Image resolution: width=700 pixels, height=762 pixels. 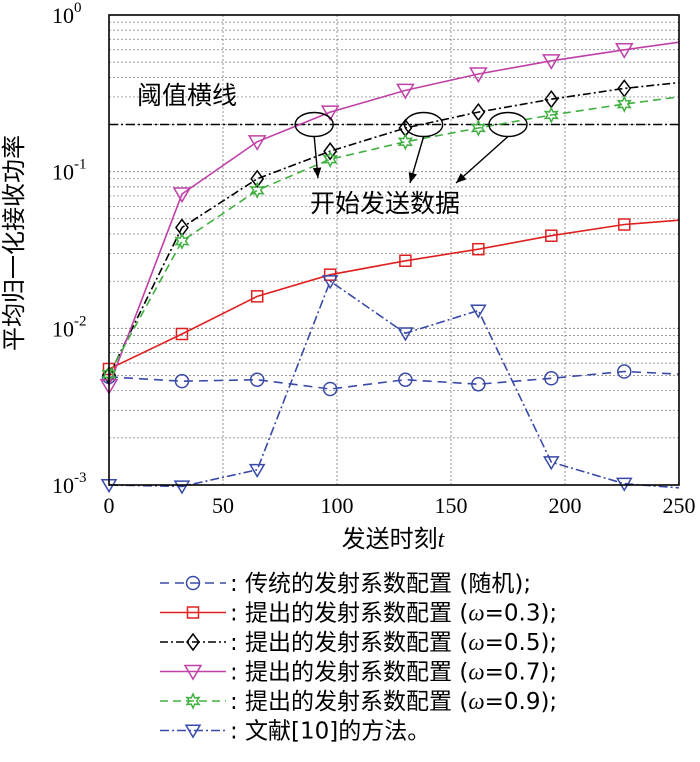 What do you see at coordinates (80, 321) in the screenshot?
I see `y-tick-exponent: -2` at bounding box center [80, 321].